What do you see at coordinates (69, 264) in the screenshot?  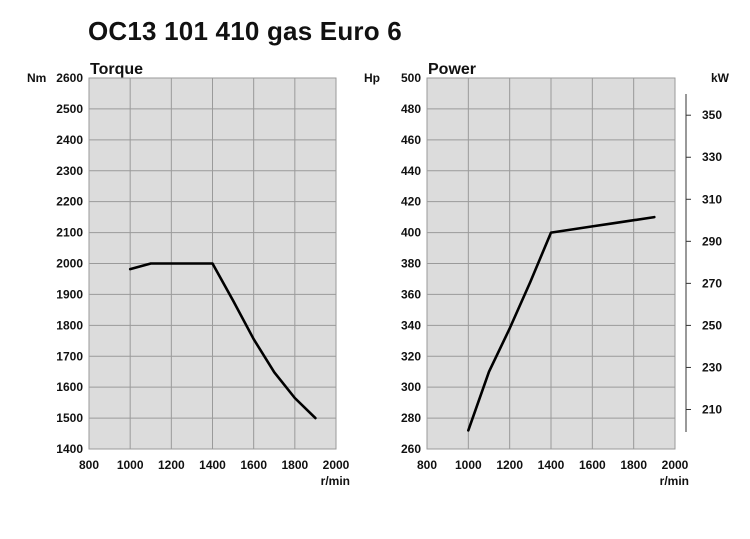 I see `chart-torque-y-tick-label: 2000` at bounding box center [69, 264].